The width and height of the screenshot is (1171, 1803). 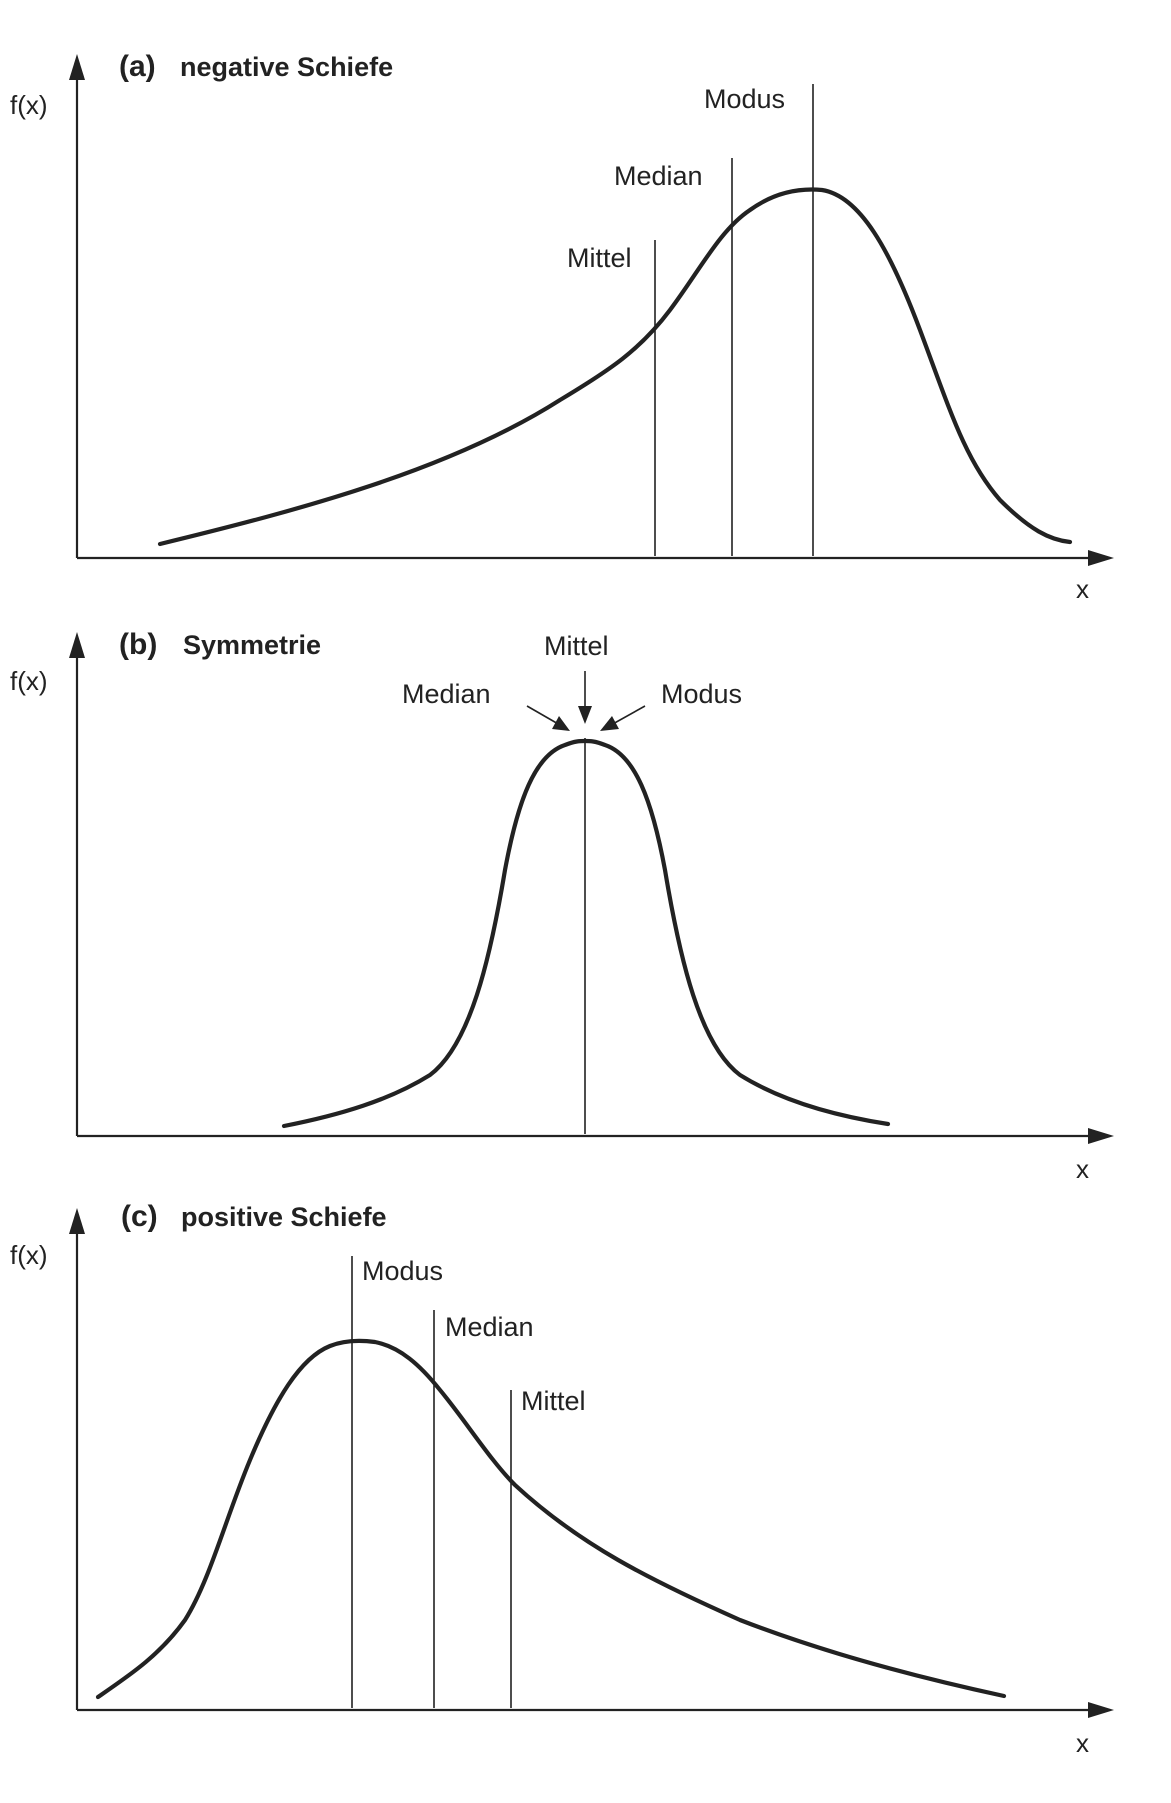 I want to click on y-axis-arrow-c, so click(x=77, y=1221).